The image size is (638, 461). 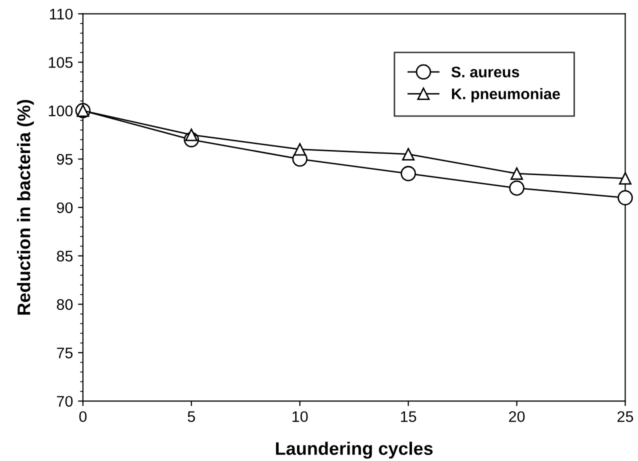 What do you see at coordinates (354, 450) in the screenshot?
I see `x-axis-title: Laundering cycles` at bounding box center [354, 450].